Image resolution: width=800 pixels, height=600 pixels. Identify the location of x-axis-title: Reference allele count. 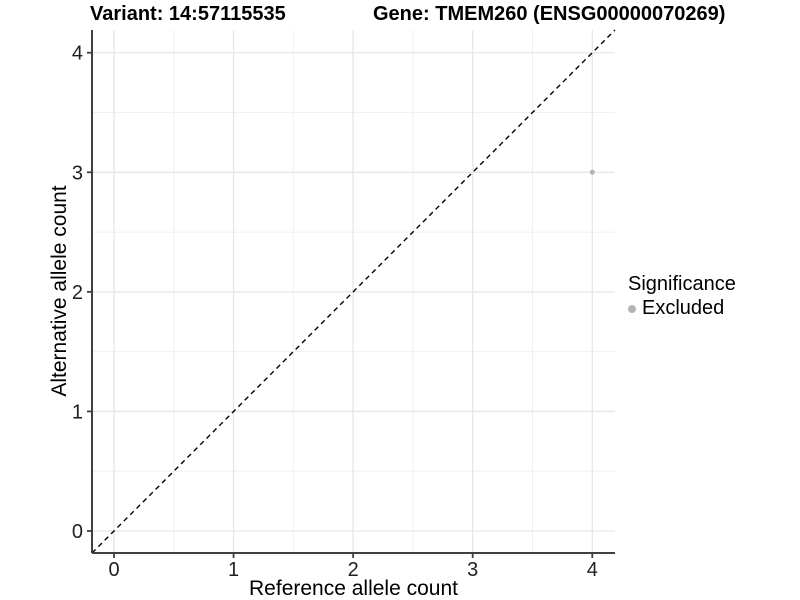
(353, 588).